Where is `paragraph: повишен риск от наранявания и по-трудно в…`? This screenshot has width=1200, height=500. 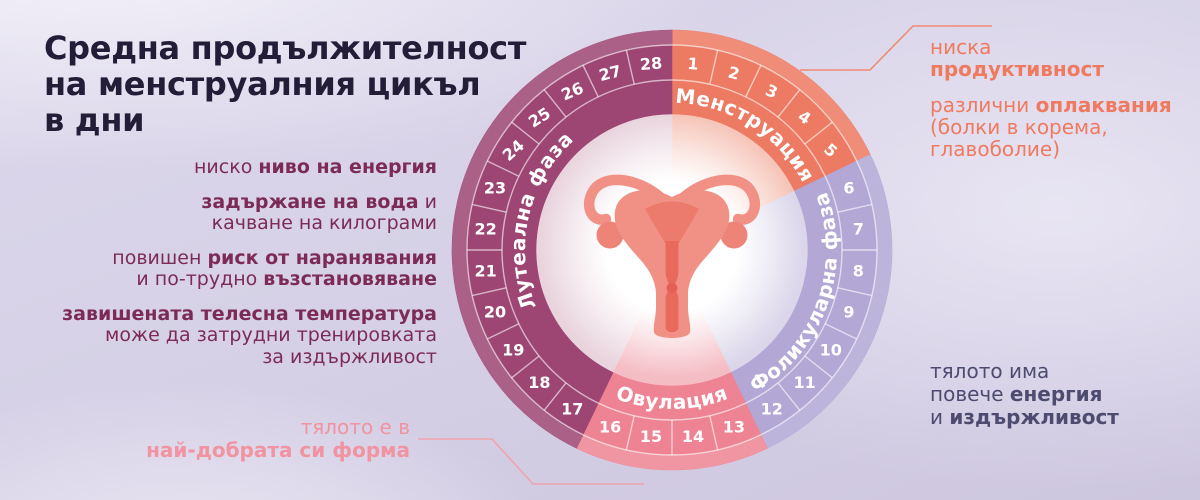 paragraph: повишен риск от наранявания и по-трудно в… is located at coordinates (247, 268).